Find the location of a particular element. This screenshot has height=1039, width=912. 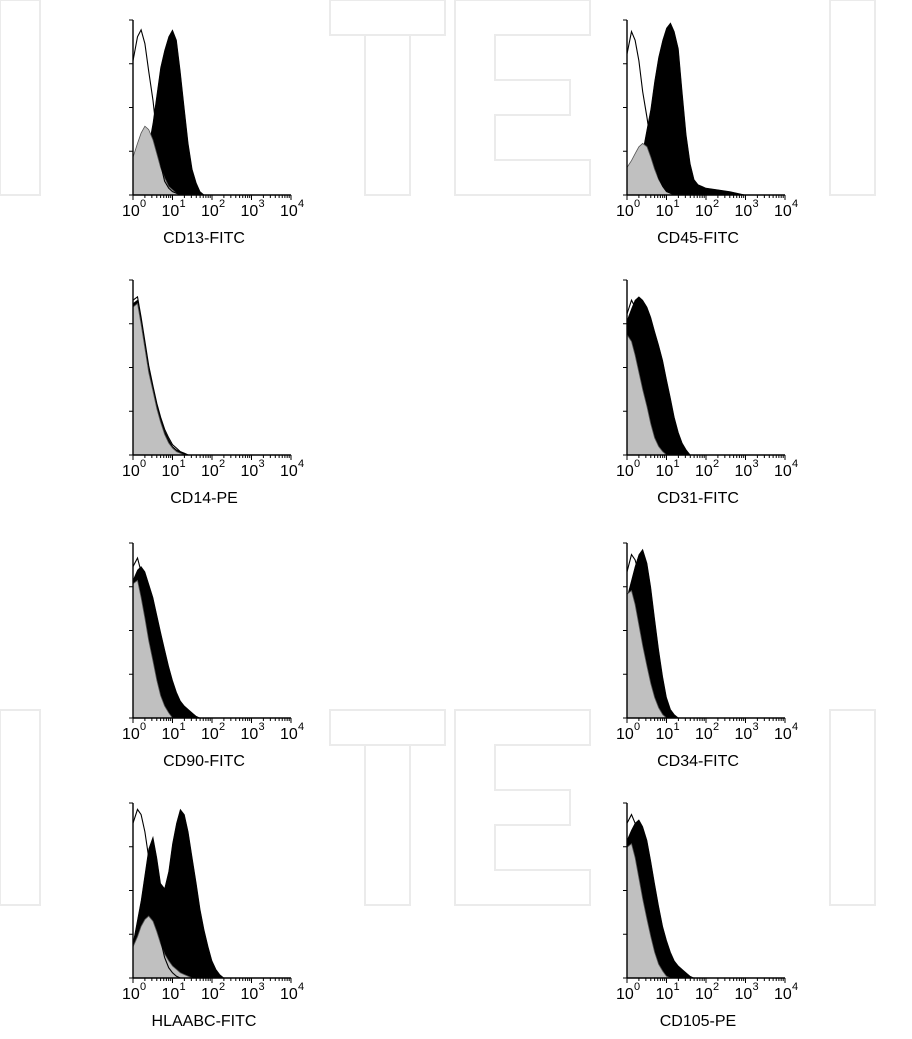

panel-label: CD34-FITC is located at coordinates (698, 761).